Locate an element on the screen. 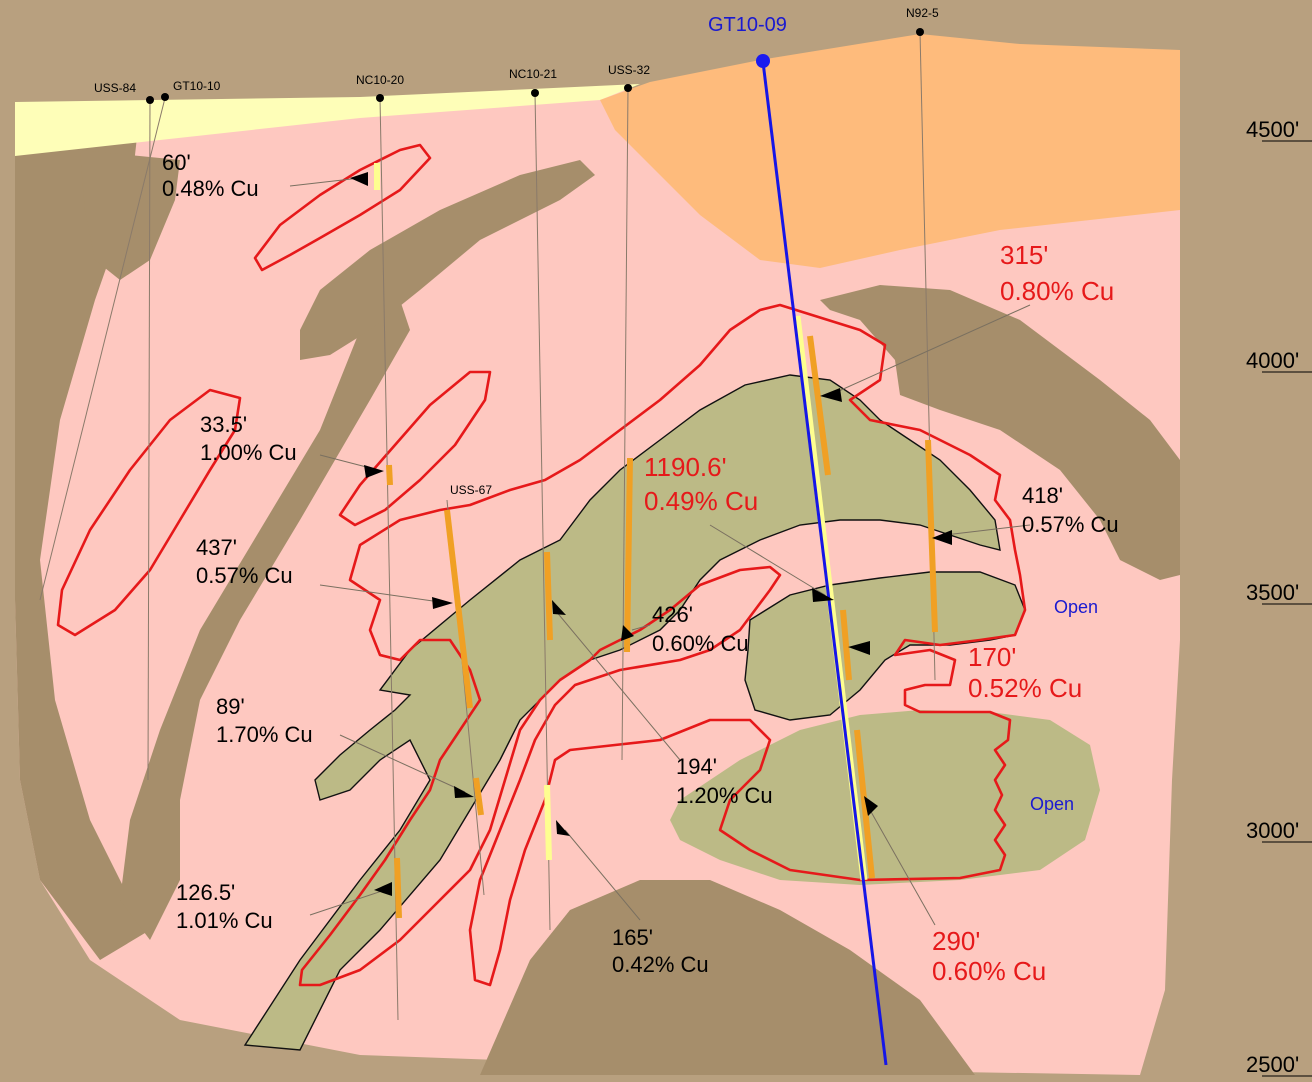 This screenshot has width=1312, height=1082. intercept-length: 418' is located at coordinates (1042, 495).